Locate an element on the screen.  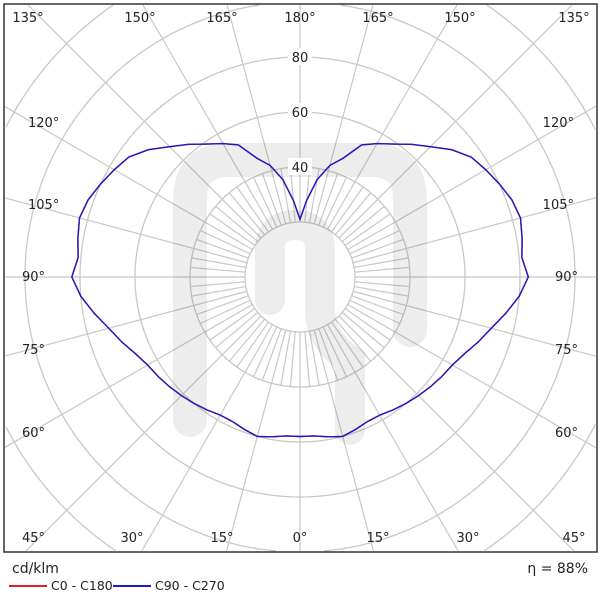
angle-label-135-left: 135° is located at coordinates (27, 18).